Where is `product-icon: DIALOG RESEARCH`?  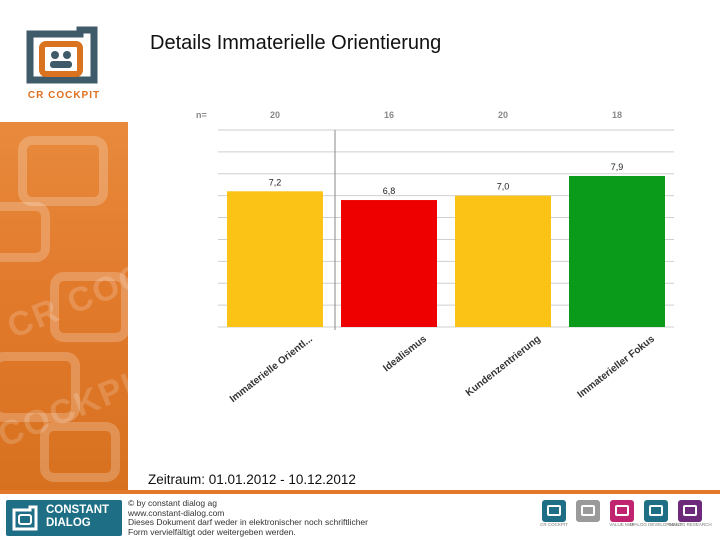
product-icon: DIALOG RESEARCH is located at coordinates (690, 514).